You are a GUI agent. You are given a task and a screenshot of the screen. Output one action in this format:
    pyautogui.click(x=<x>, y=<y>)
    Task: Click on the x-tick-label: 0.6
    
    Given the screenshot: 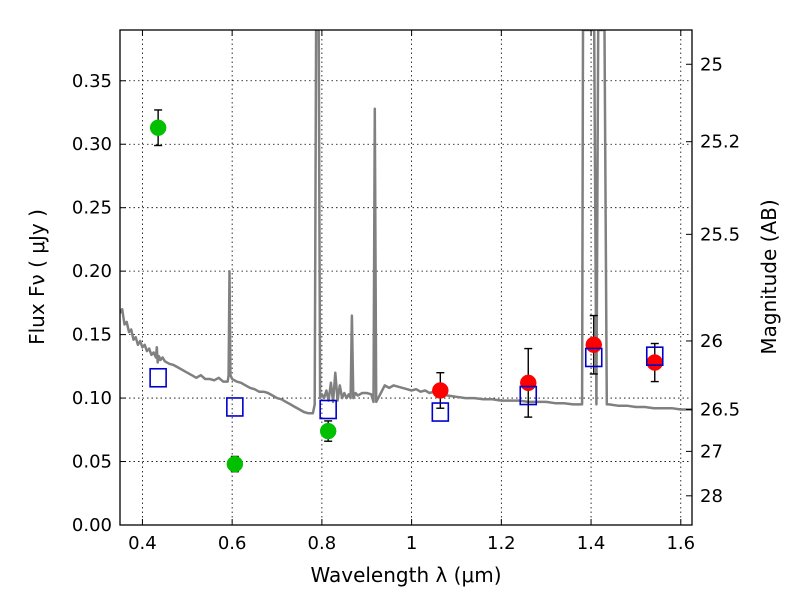 What is the action you would take?
    pyautogui.click(x=232, y=543)
    